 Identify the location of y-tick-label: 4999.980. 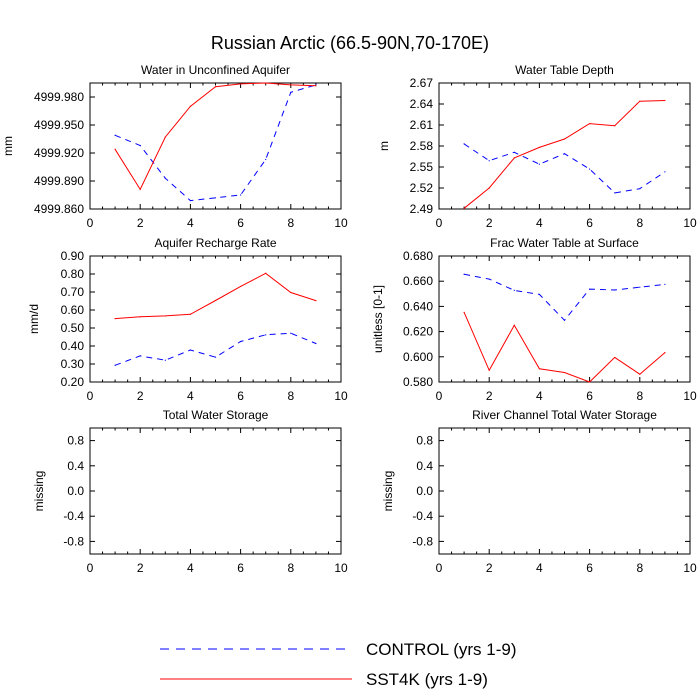
(59, 97).